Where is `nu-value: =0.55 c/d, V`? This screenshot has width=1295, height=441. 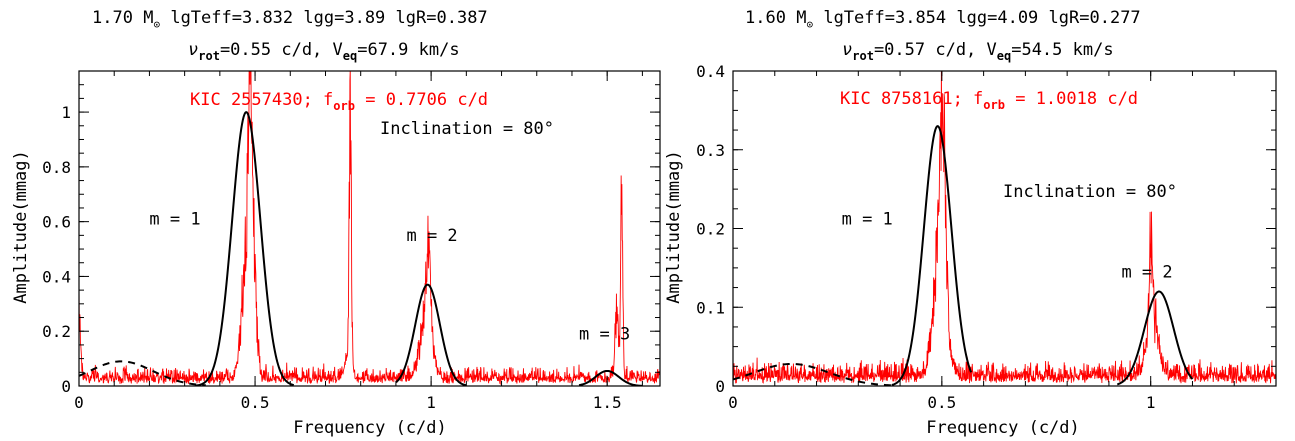 nu-value: =0.55 c/d, V is located at coordinates (281, 50).